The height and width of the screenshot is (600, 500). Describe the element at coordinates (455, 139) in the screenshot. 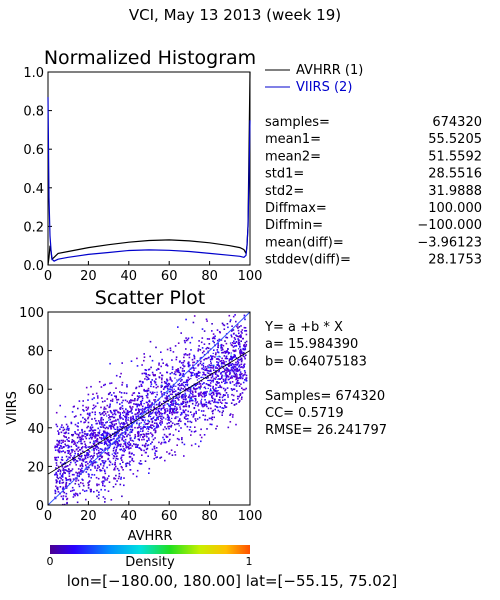

I see `stat-value: 55.5205` at that location.